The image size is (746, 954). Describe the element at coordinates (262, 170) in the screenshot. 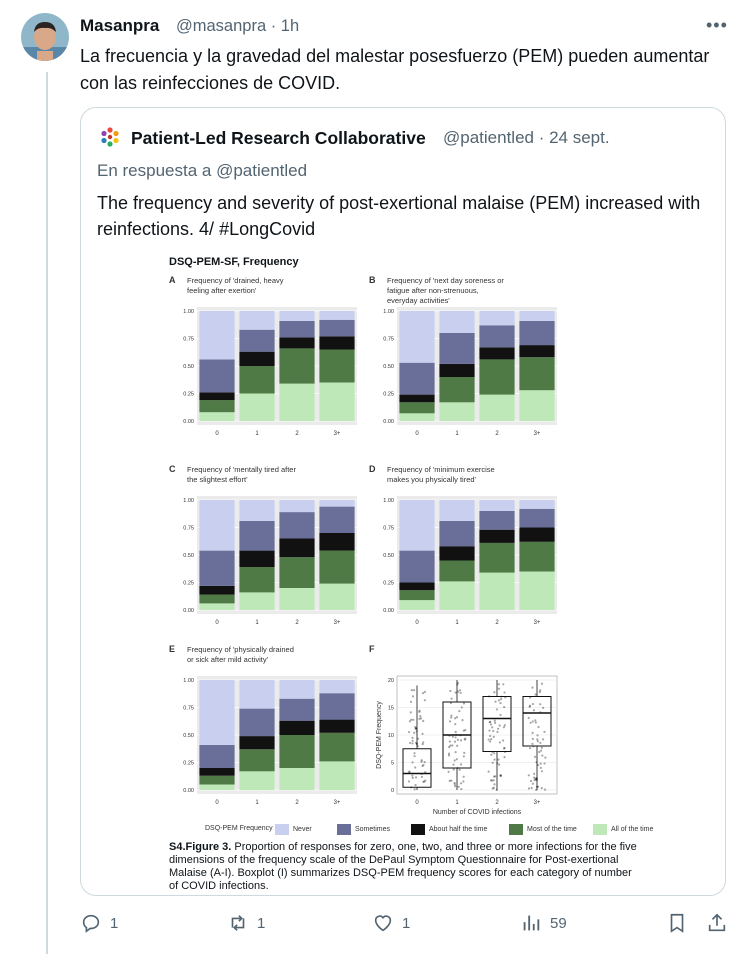

I see `reply-handle-link: @patientled` at that location.